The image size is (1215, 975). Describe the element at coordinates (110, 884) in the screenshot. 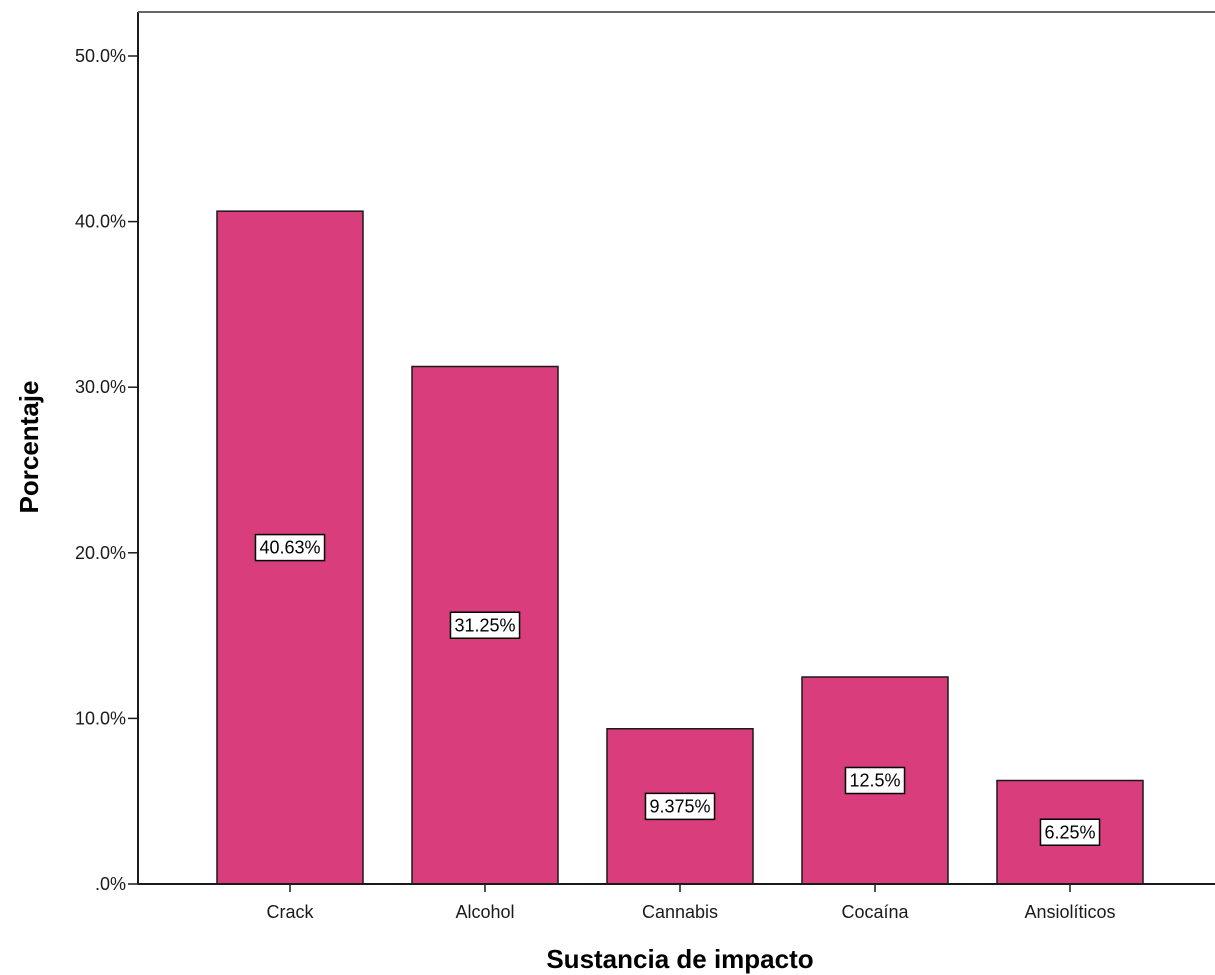

I see `y-tick-label-0: .0%` at that location.